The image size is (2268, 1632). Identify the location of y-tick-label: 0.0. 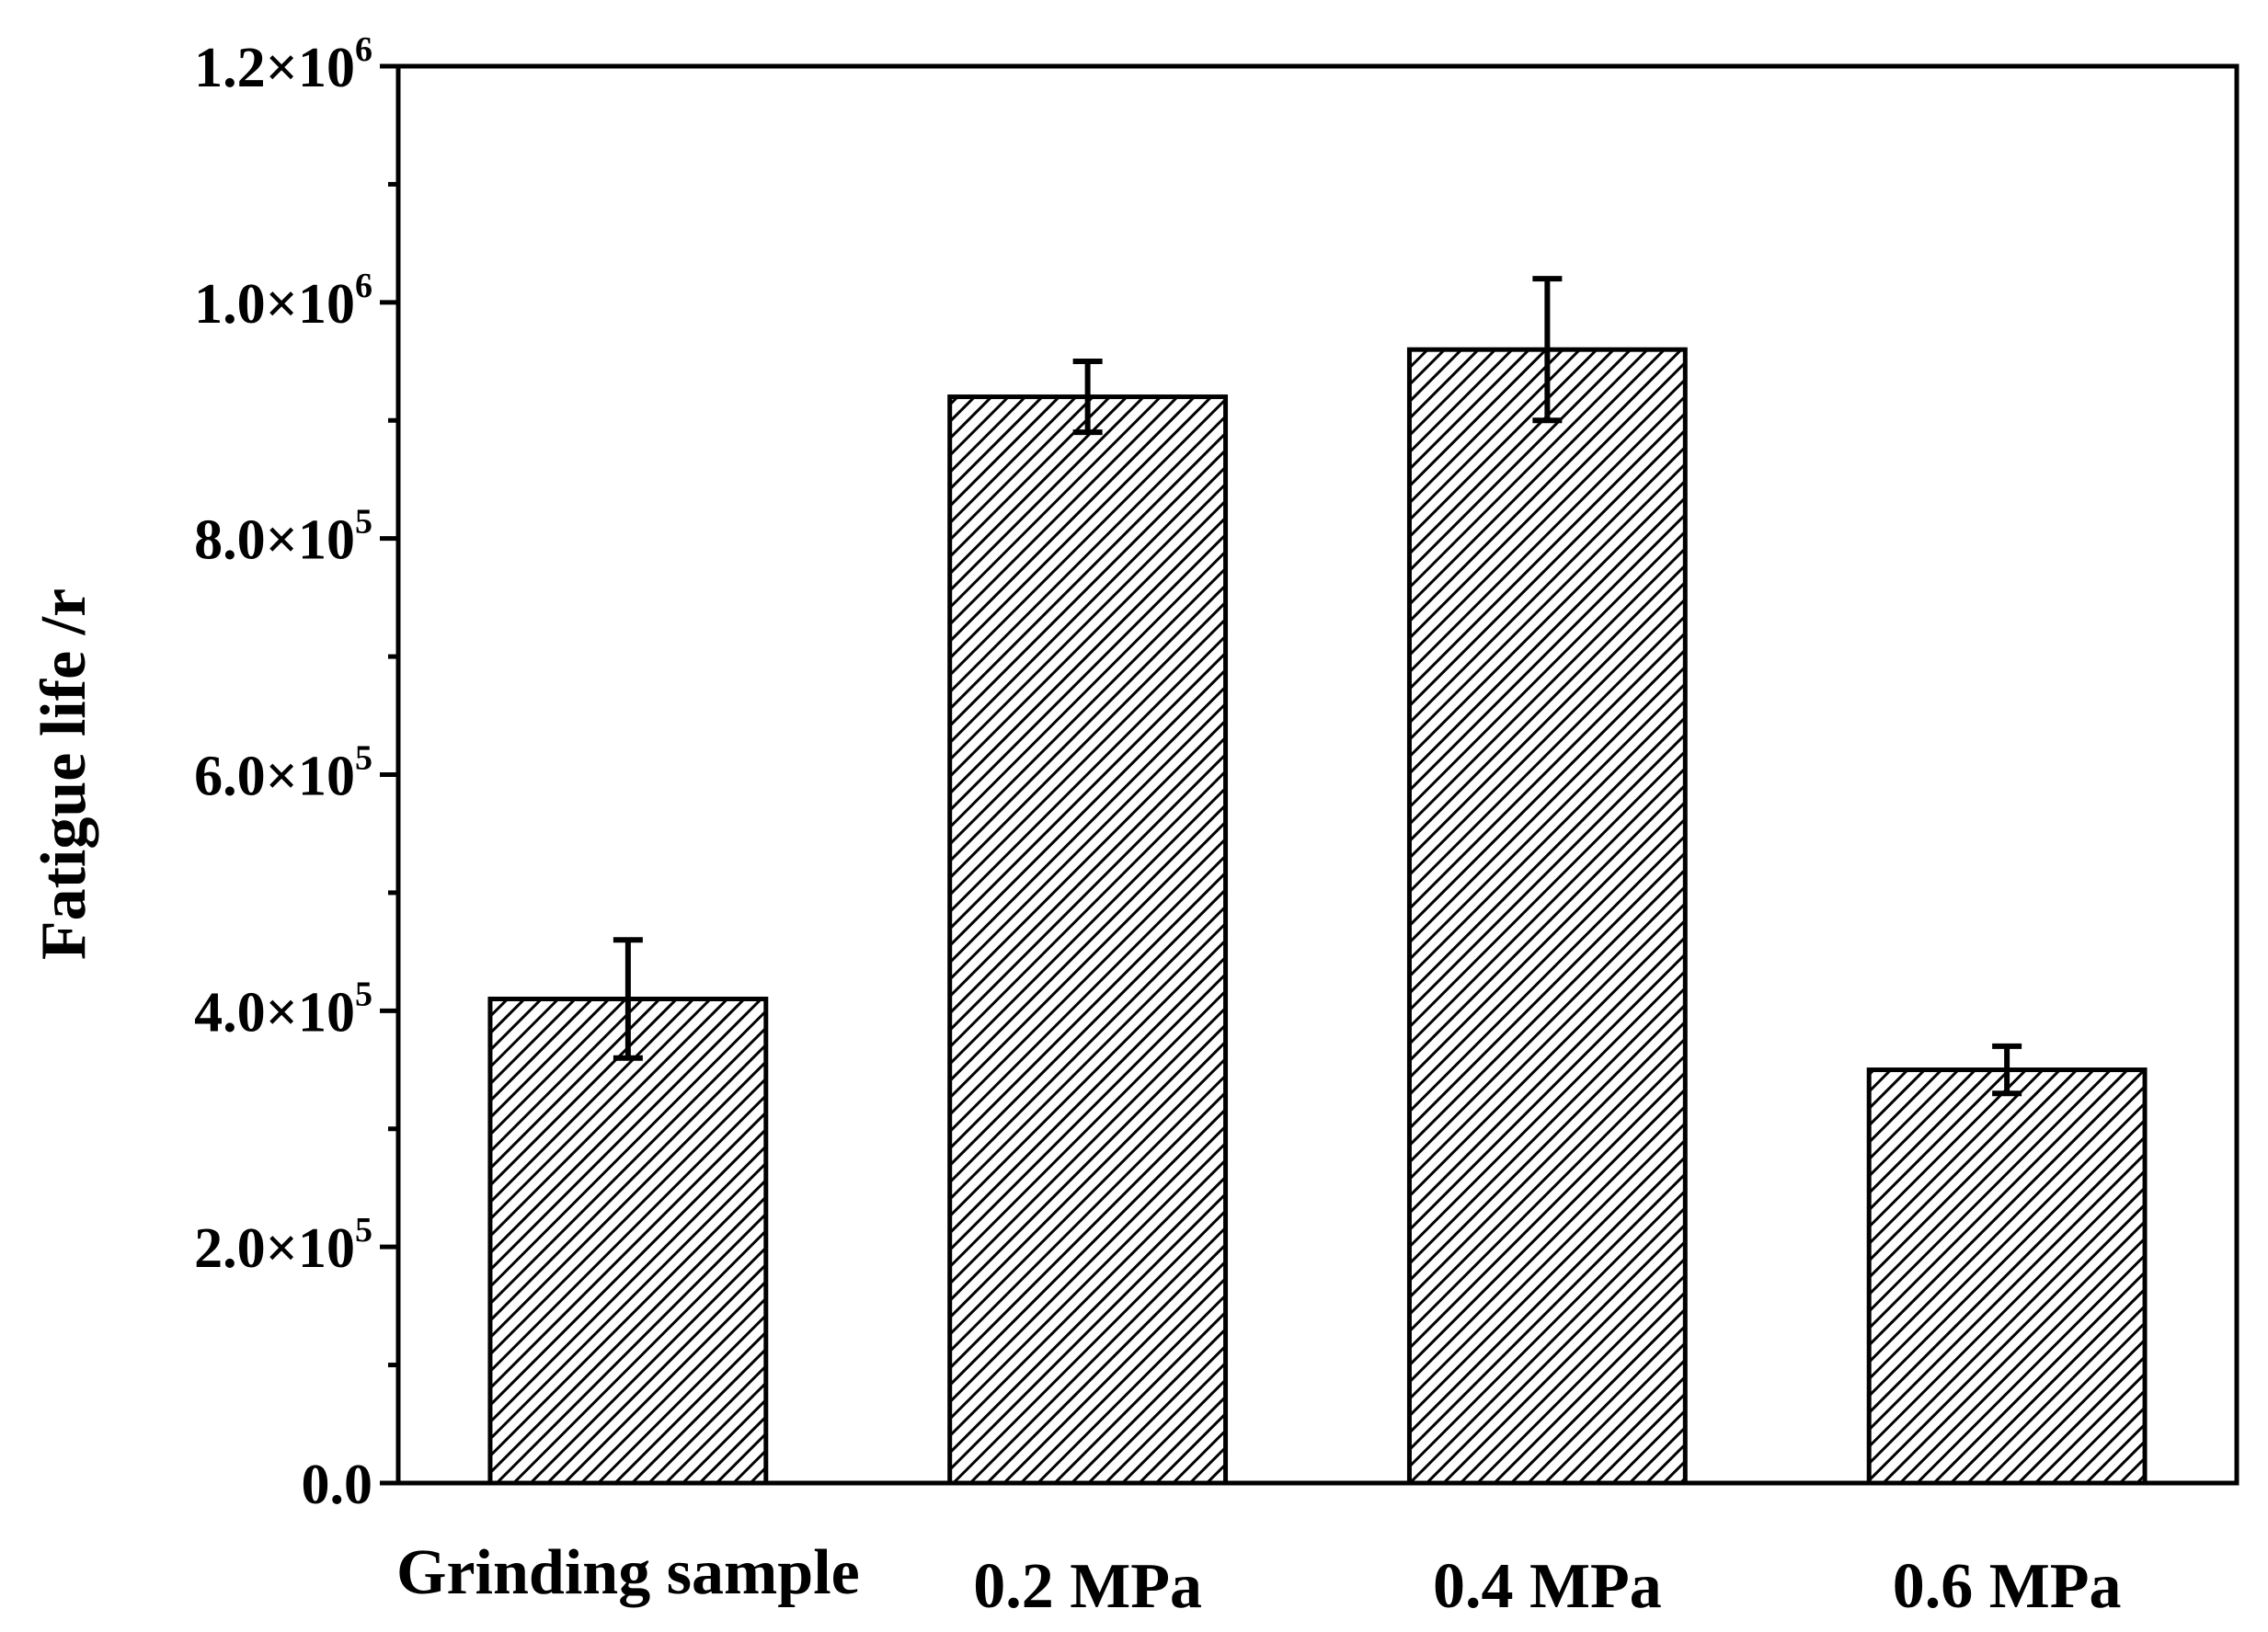
(337, 1485).